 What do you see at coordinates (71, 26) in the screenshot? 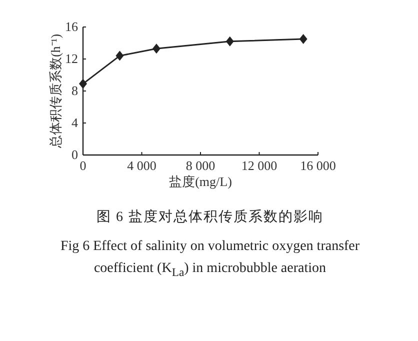
I see `y-tick-label: 16` at bounding box center [71, 26].